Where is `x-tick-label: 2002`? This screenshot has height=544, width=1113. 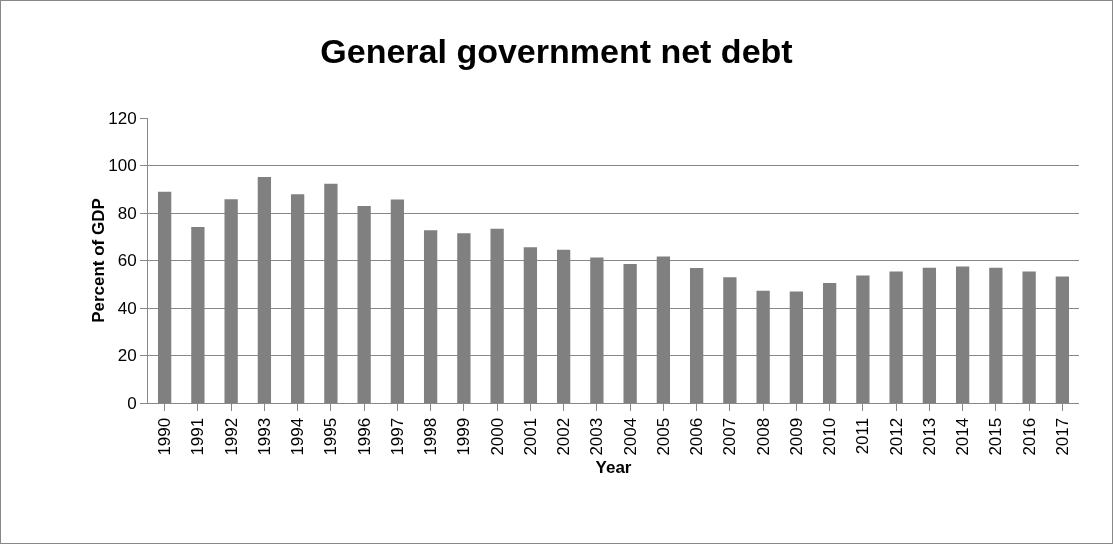 x-tick-label: 2002 is located at coordinates (564, 436).